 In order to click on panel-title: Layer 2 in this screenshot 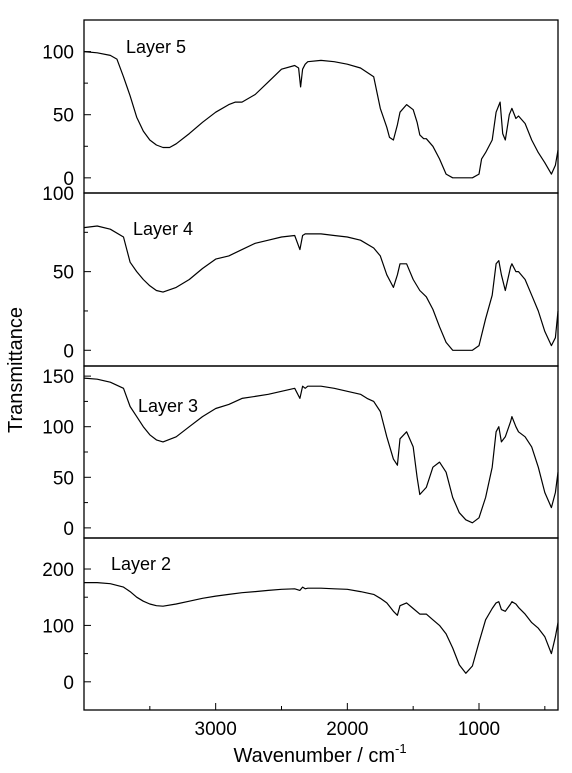, I will do `click(141, 564)`.